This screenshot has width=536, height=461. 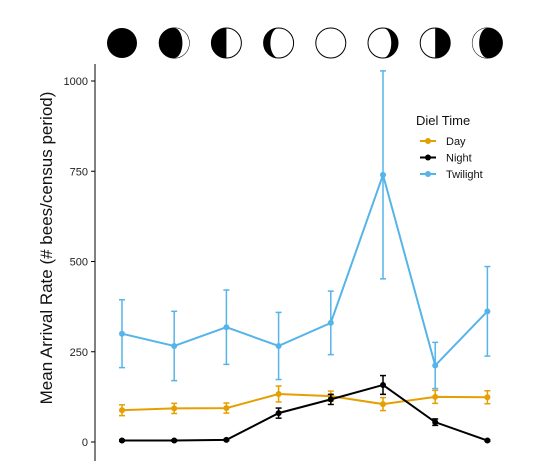 I want to click on night-line, so click(x=305, y=412).